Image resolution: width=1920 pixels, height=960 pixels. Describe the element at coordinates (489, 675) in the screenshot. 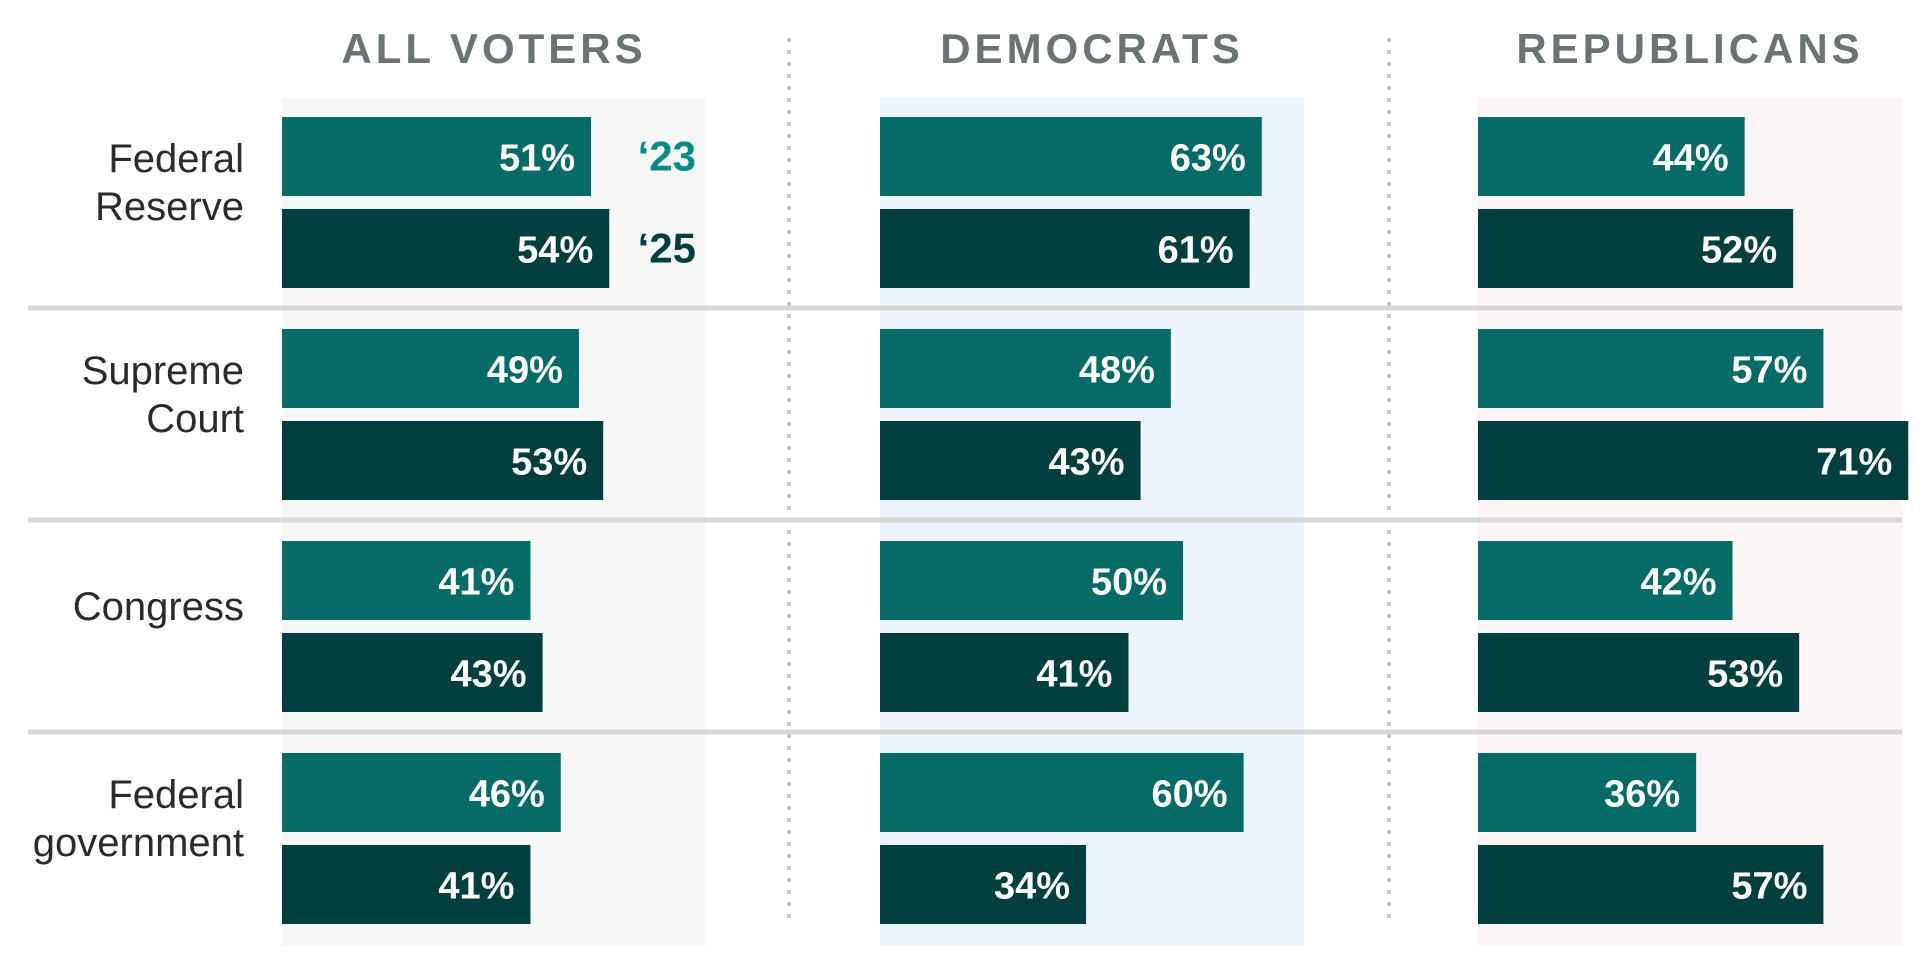

I see `bar-label-all-voters-congress-25: 43%` at that location.